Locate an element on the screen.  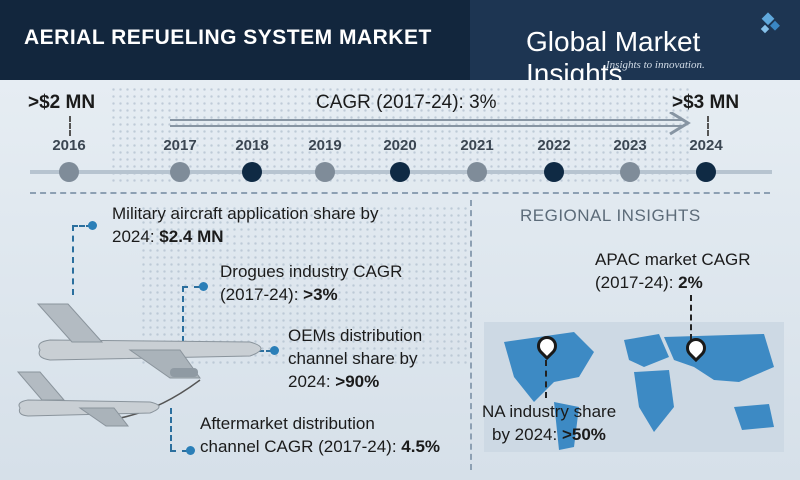
start-value-label: >$2 MN is located at coordinates (62, 102).